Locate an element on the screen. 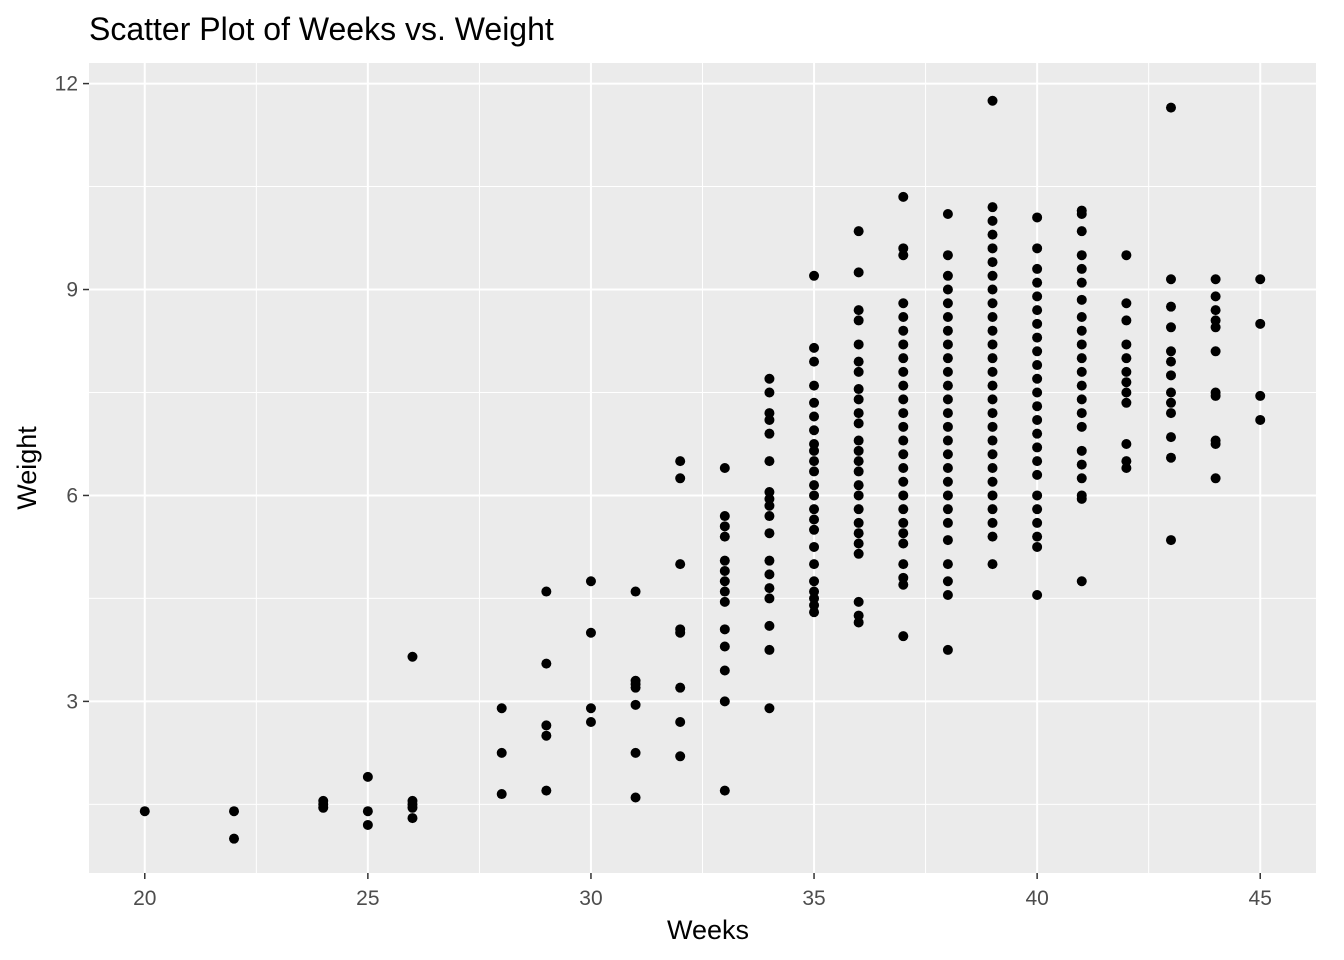 The width and height of the screenshot is (1344, 960). x-tick-label: 45 is located at coordinates (1260, 898).